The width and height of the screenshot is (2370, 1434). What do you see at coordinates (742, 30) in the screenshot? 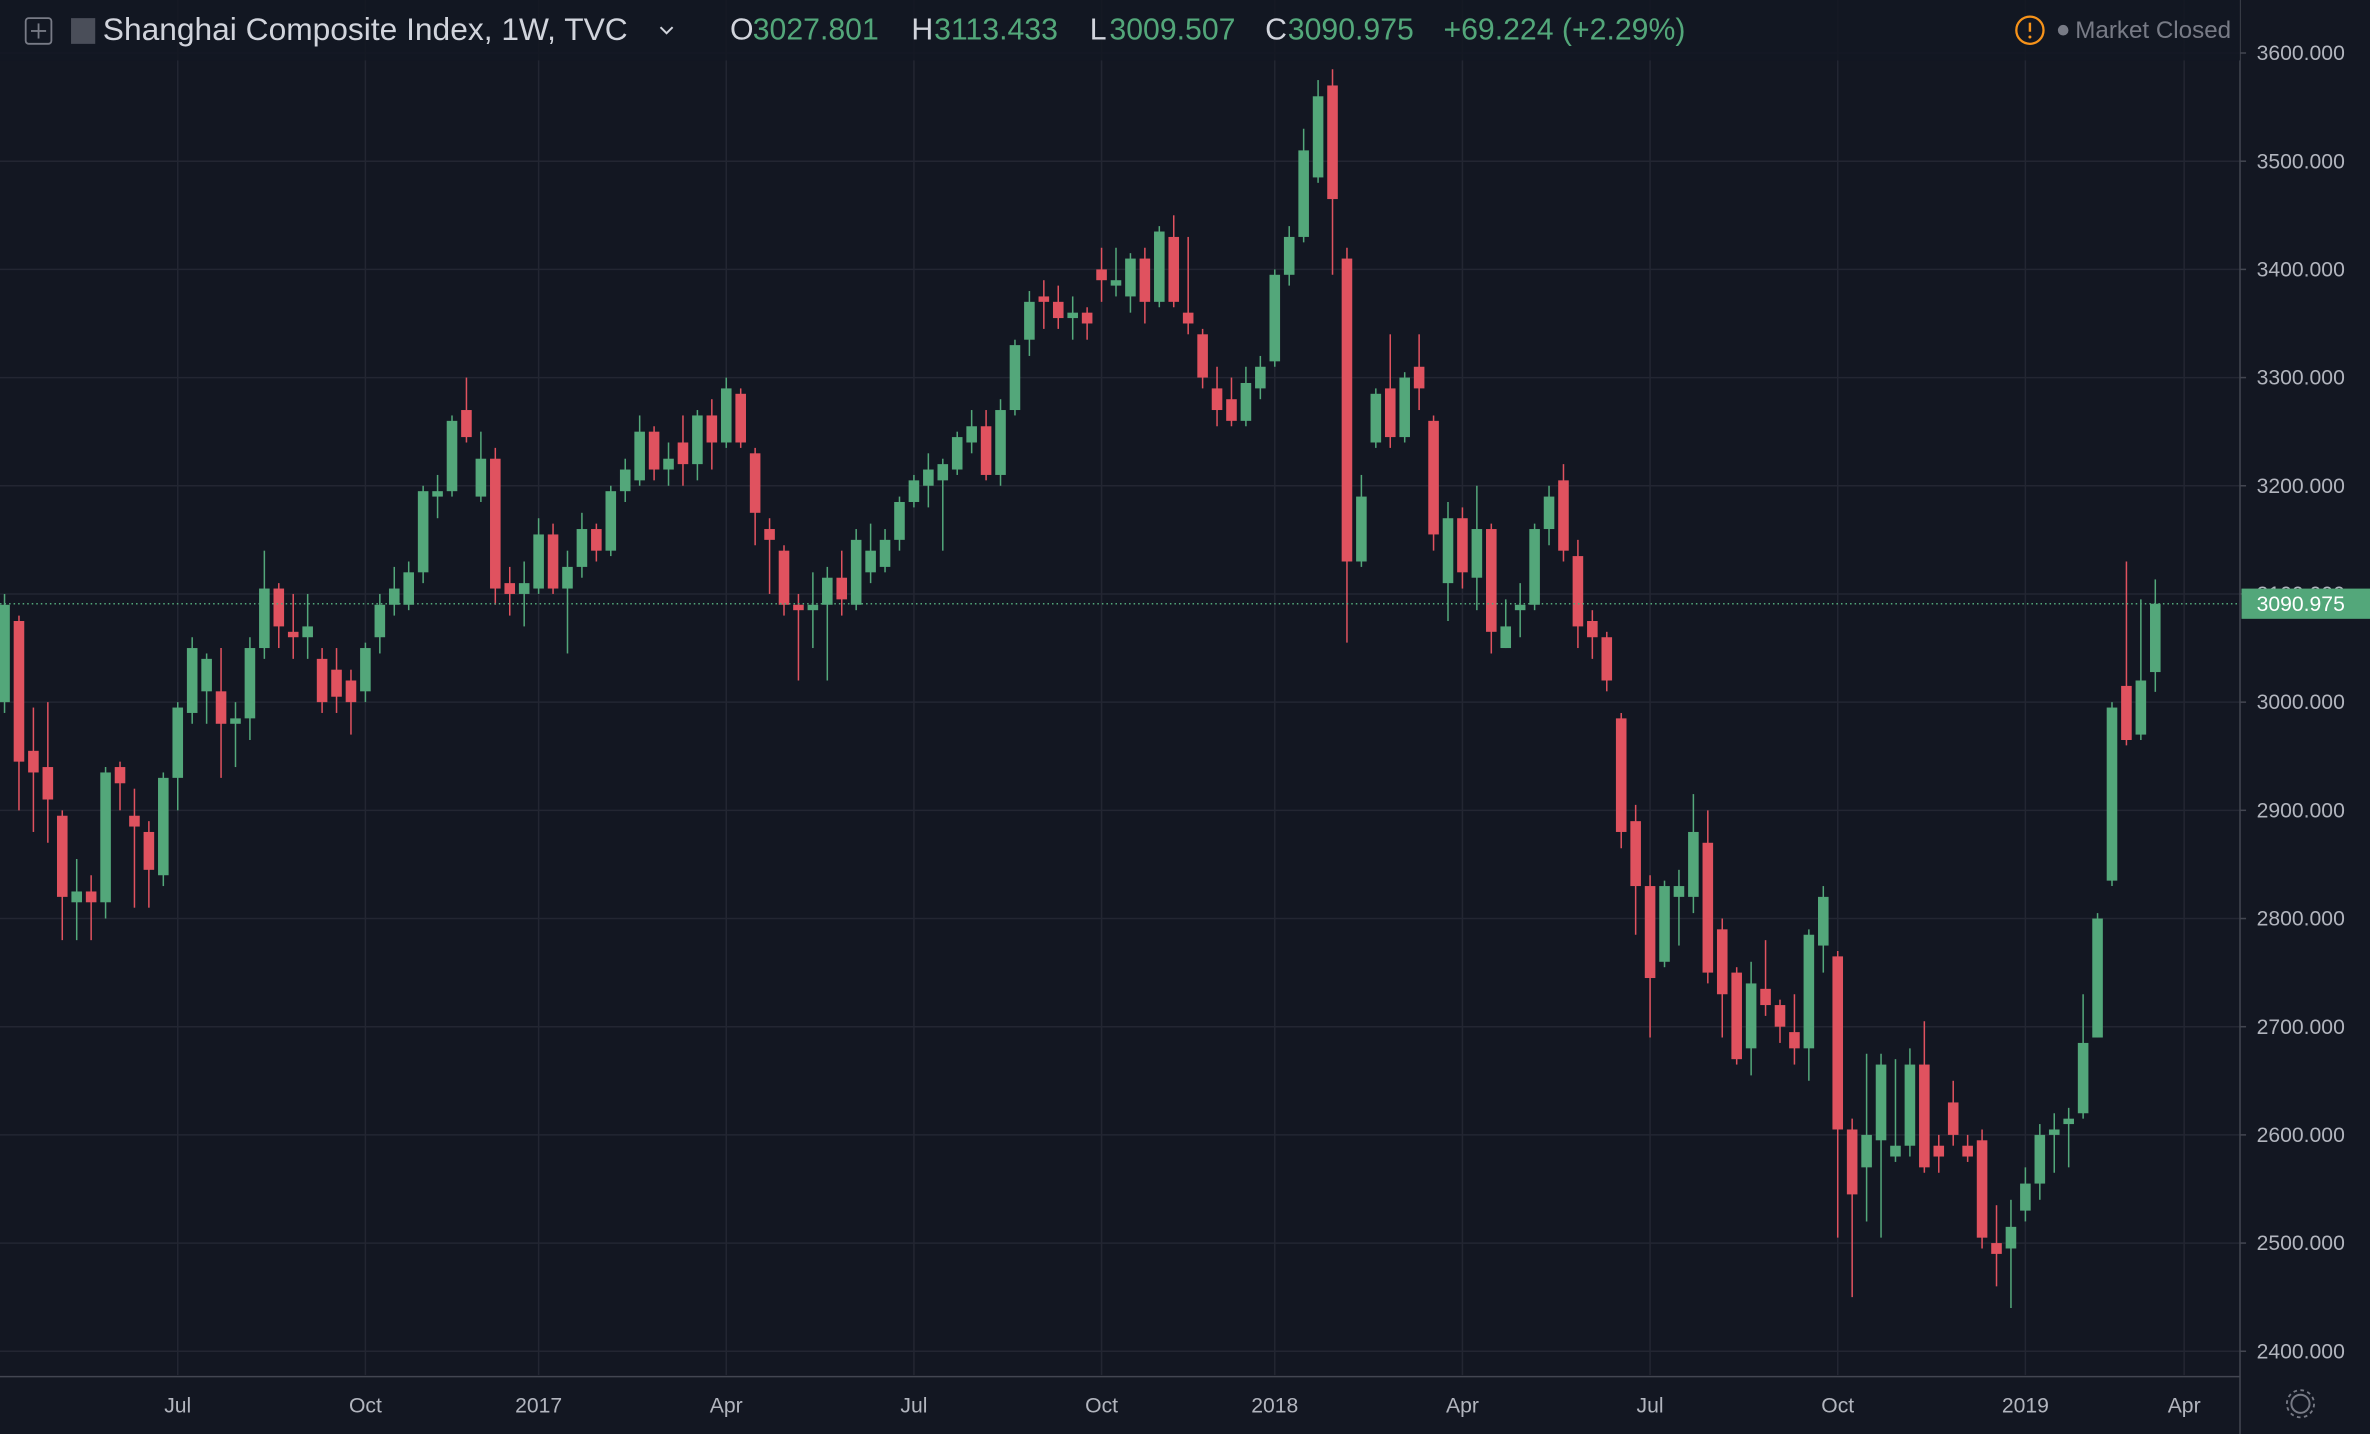
I see `ohlc-label: O` at bounding box center [742, 30].